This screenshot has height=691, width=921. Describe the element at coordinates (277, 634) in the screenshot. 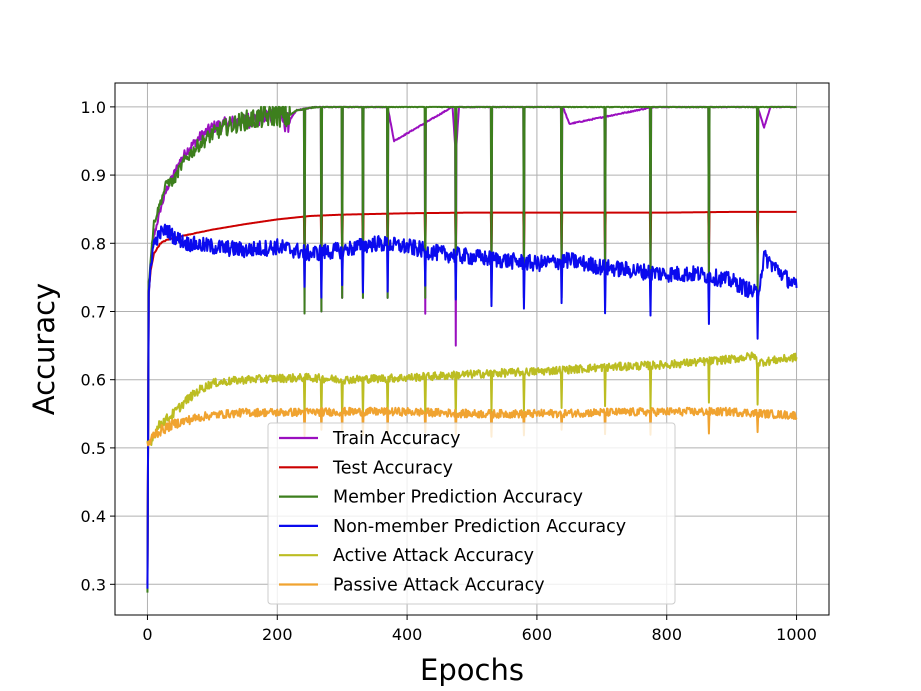

I see `x-tick-label: 200` at that location.